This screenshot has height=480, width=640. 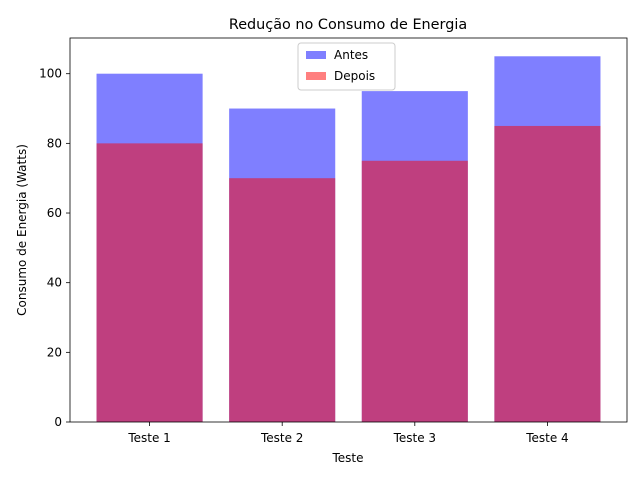 What do you see at coordinates (54, 352) in the screenshot?
I see `y-tick-label: 20` at bounding box center [54, 352].